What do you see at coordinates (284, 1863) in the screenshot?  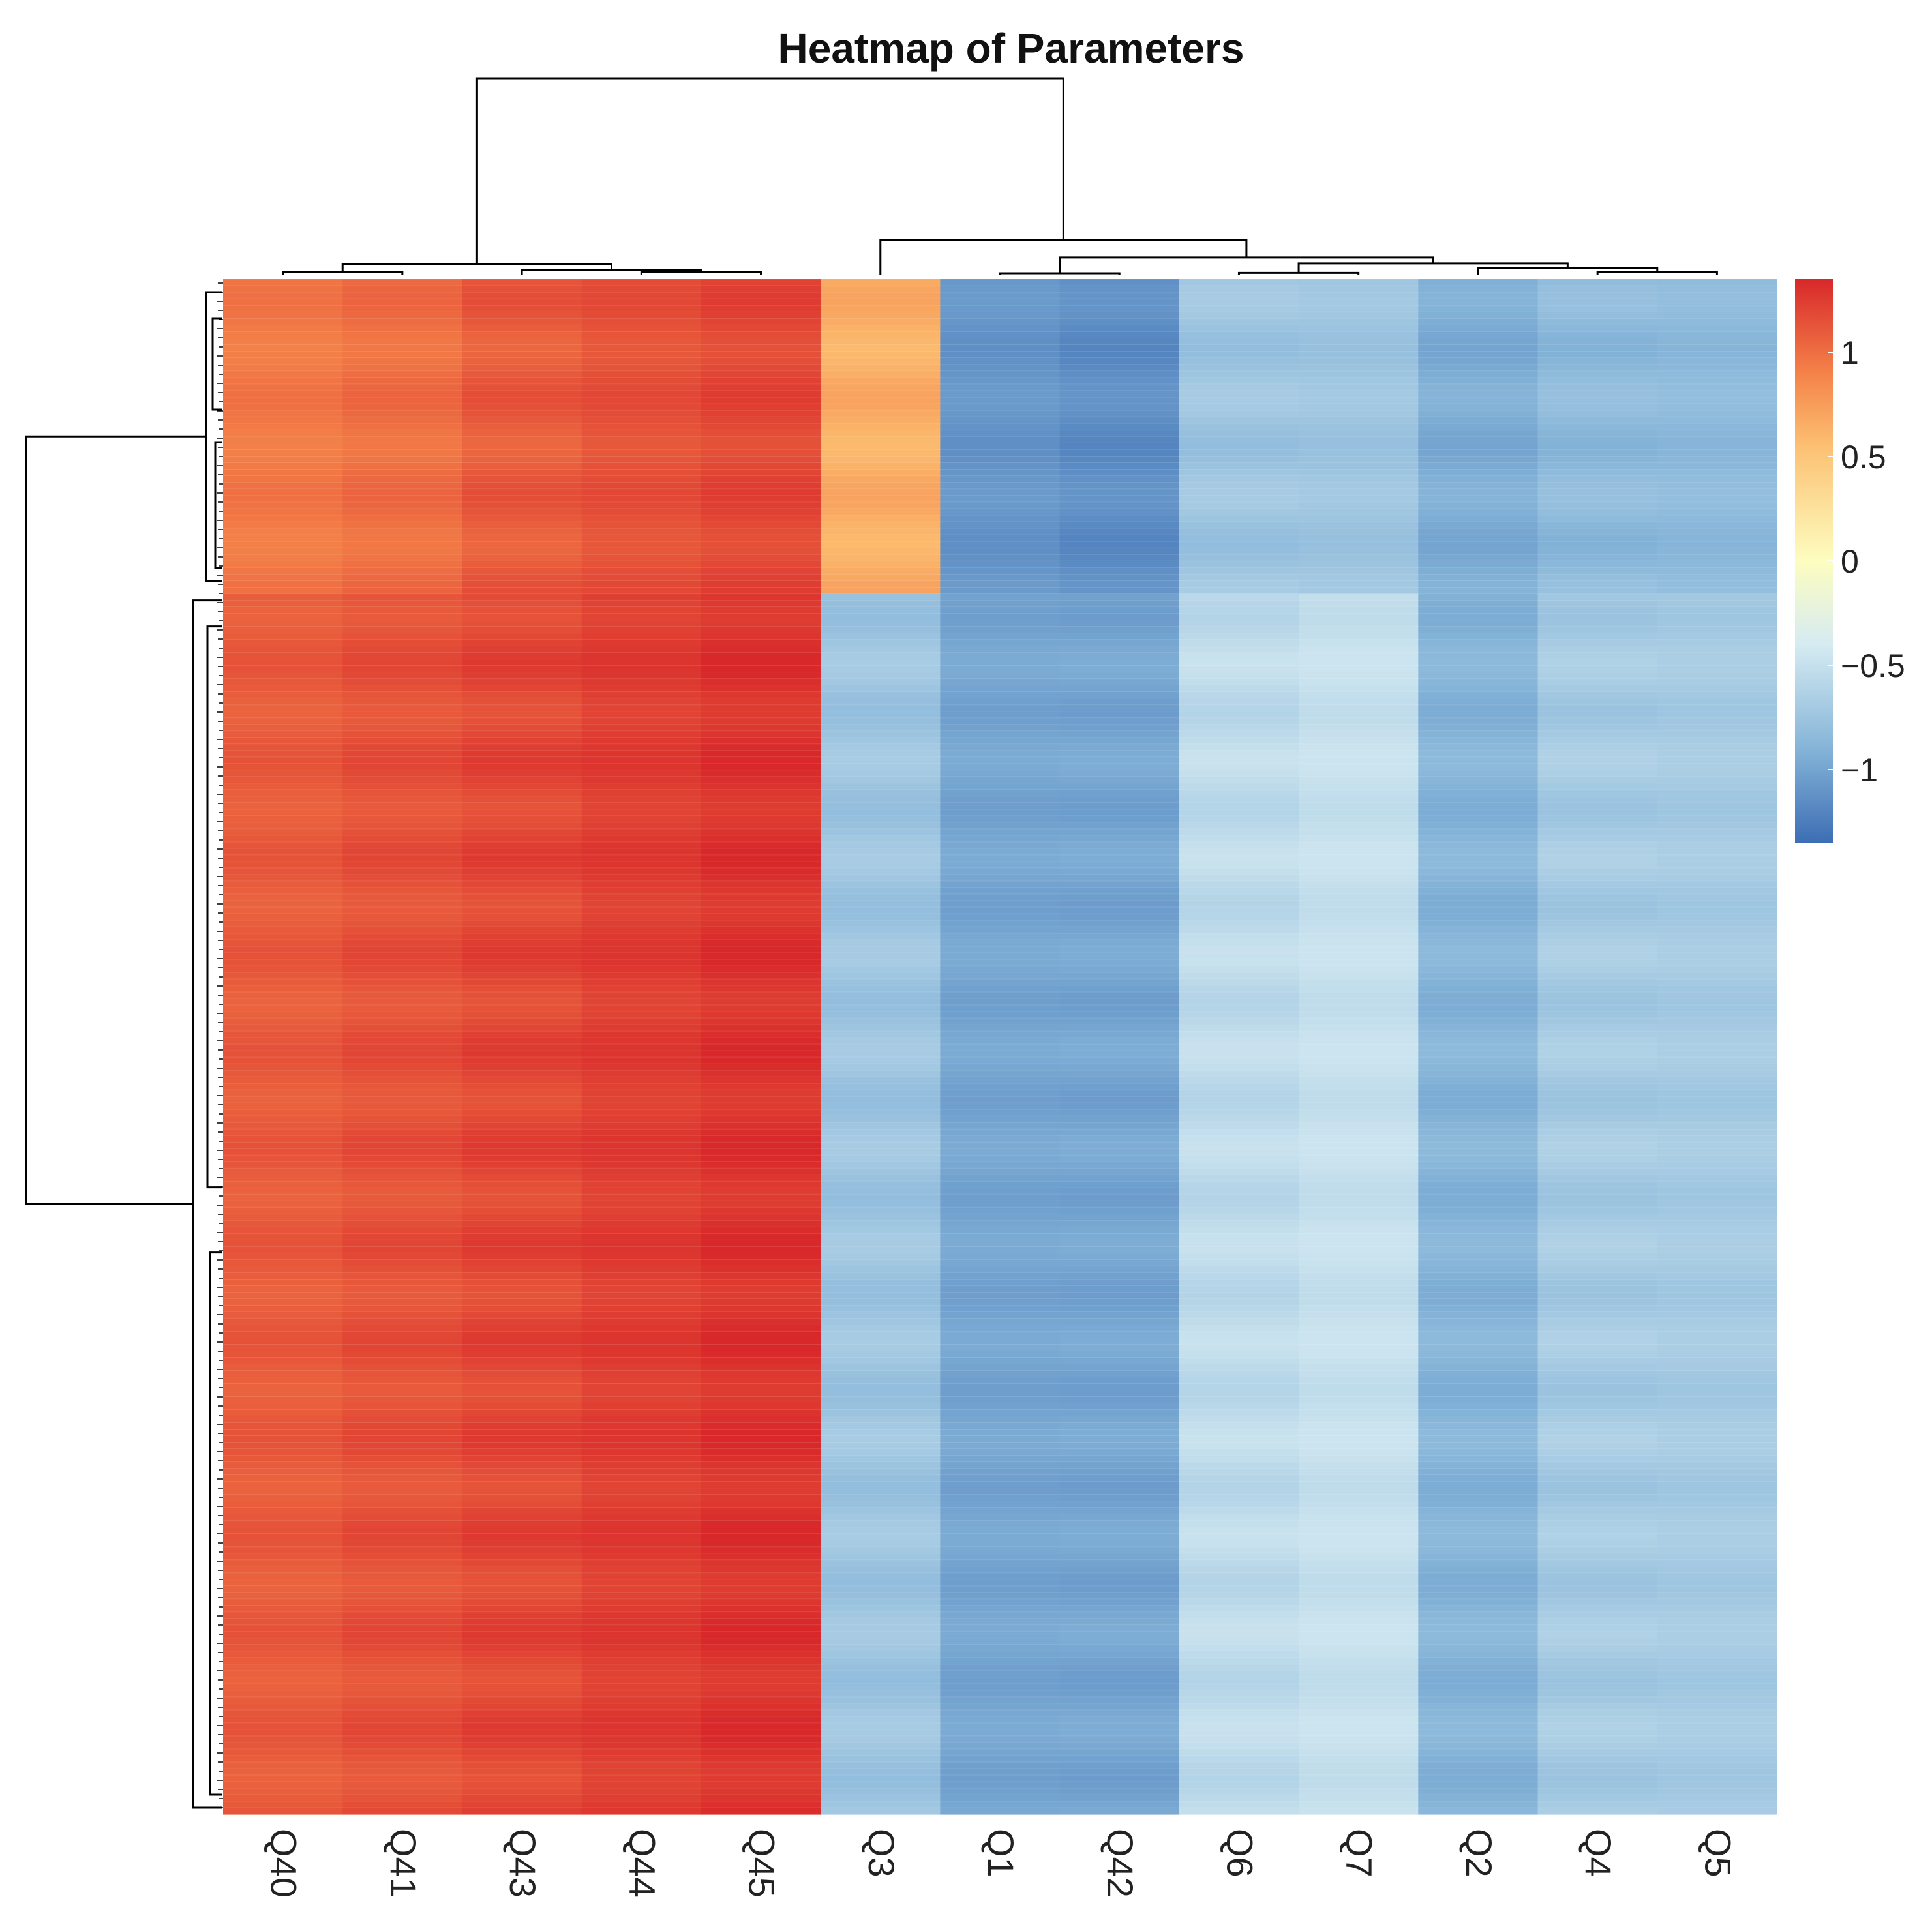 I see `column-label-q40: Q40` at bounding box center [284, 1863].